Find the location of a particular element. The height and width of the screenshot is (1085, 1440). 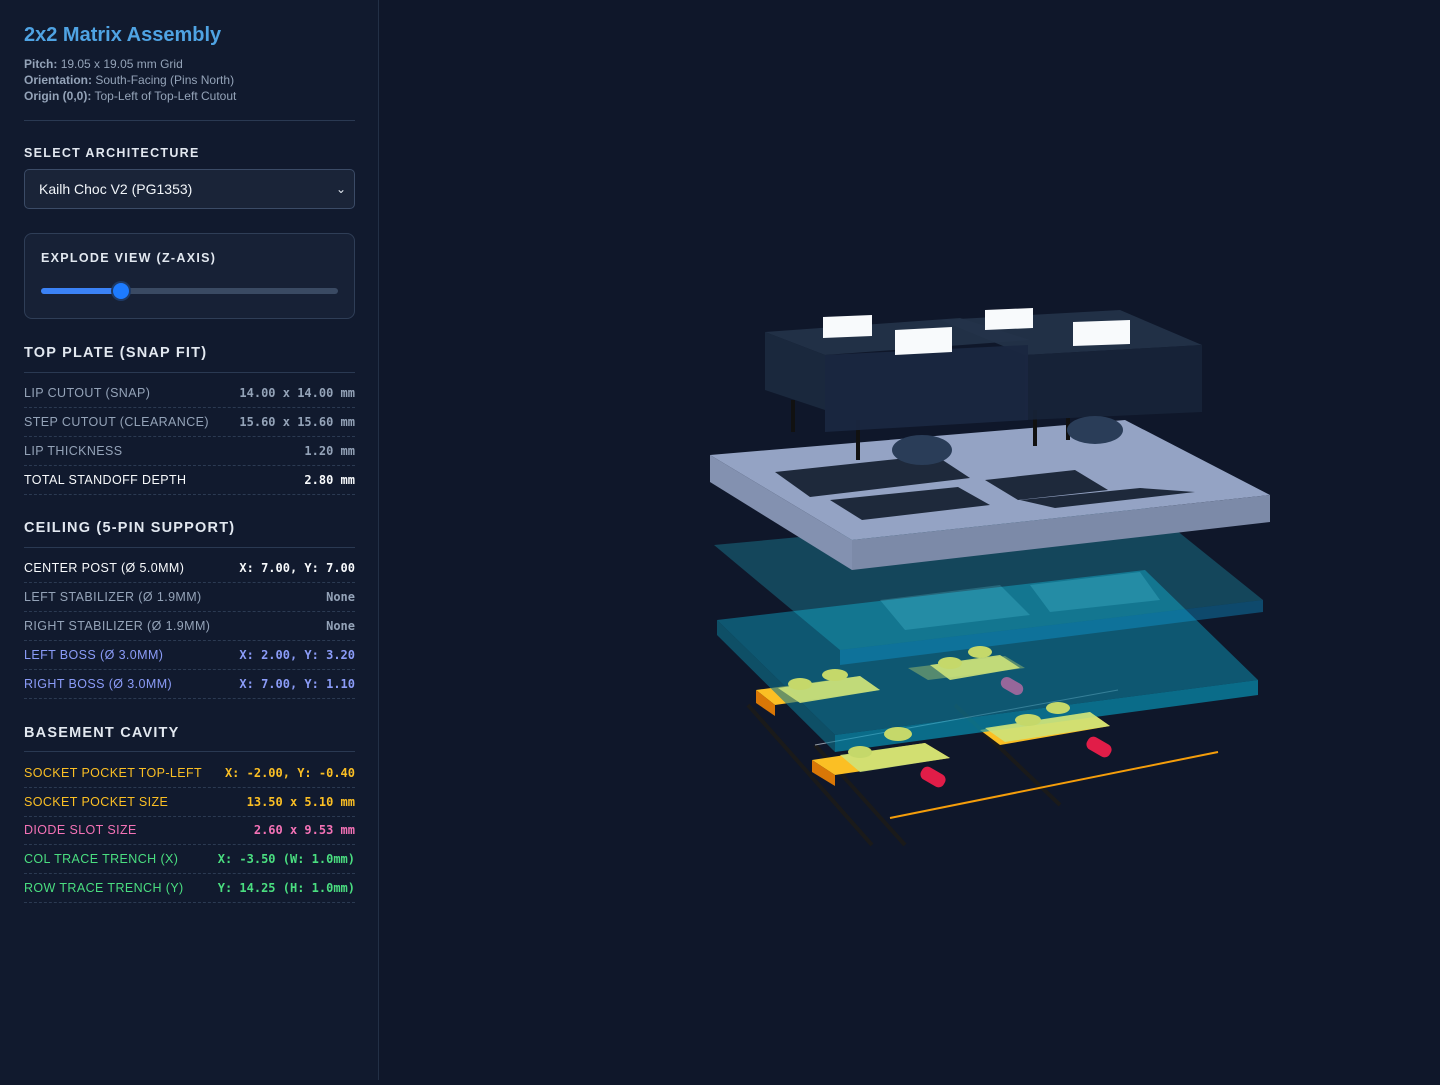

row-key: RIGHT BOSS (Ø 3.0MM) is located at coordinates (98, 683).